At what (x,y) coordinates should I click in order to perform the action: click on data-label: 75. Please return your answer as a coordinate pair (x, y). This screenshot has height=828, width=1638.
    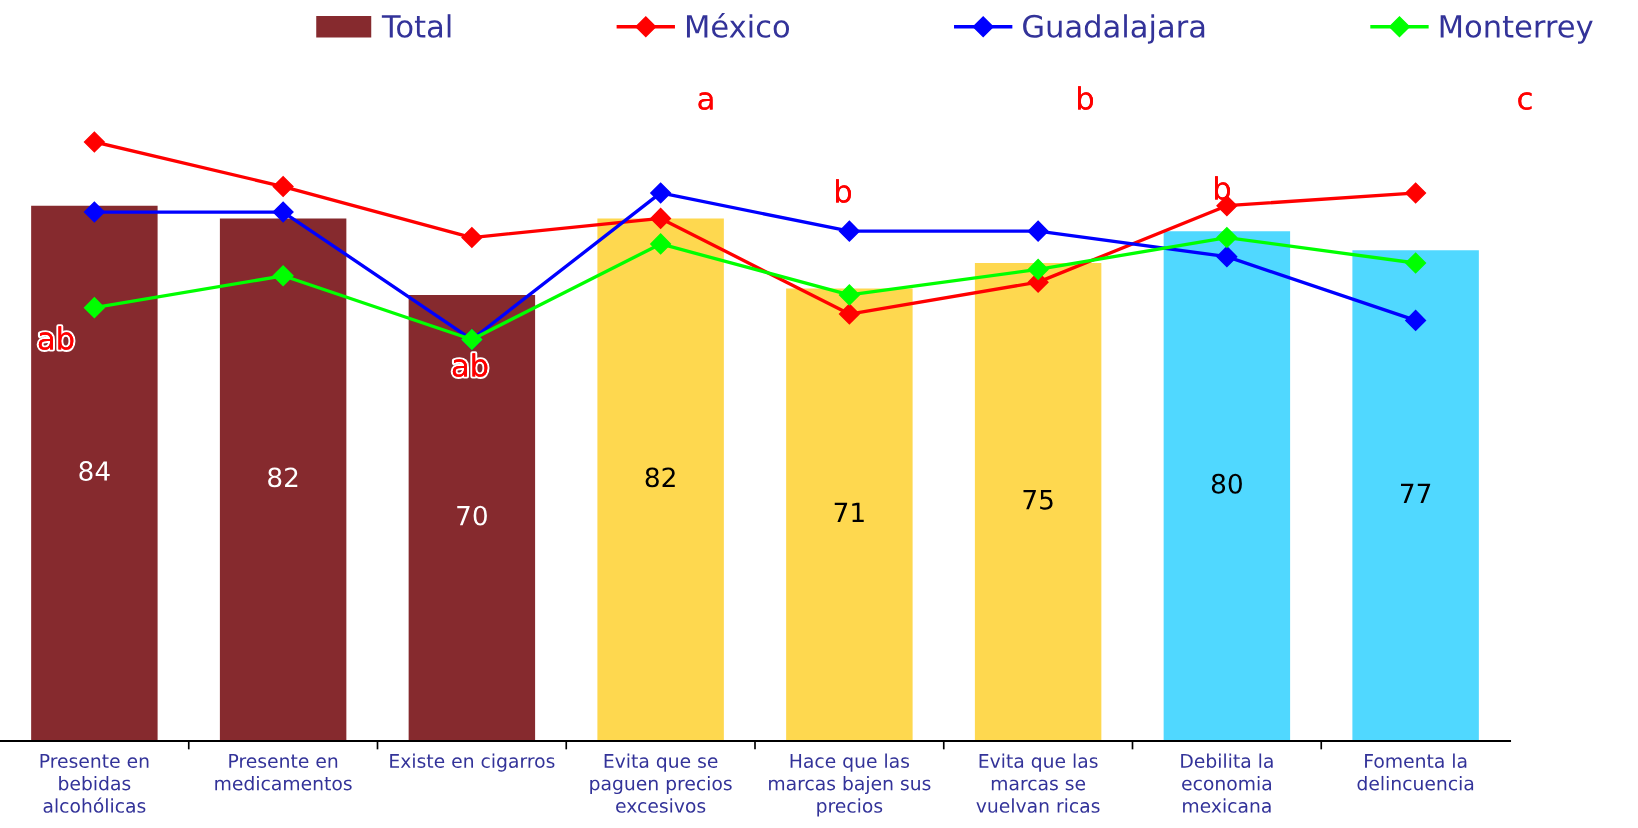
    Looking at the image, I should click on (1038, 500).